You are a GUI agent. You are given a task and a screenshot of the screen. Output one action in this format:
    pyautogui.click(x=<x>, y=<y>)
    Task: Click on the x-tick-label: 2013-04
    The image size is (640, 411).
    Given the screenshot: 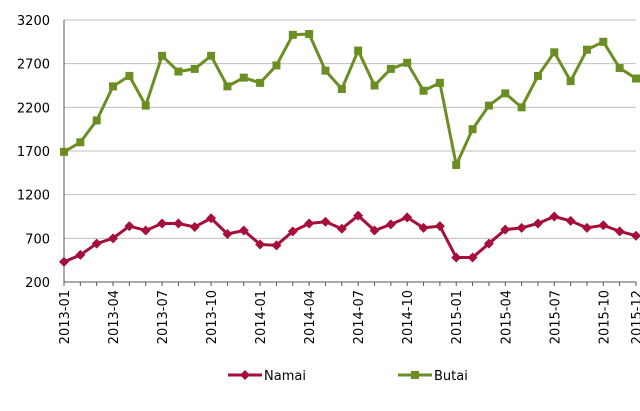 What is the action you would take?
    pyautogui.click(x=114, y=317)
    